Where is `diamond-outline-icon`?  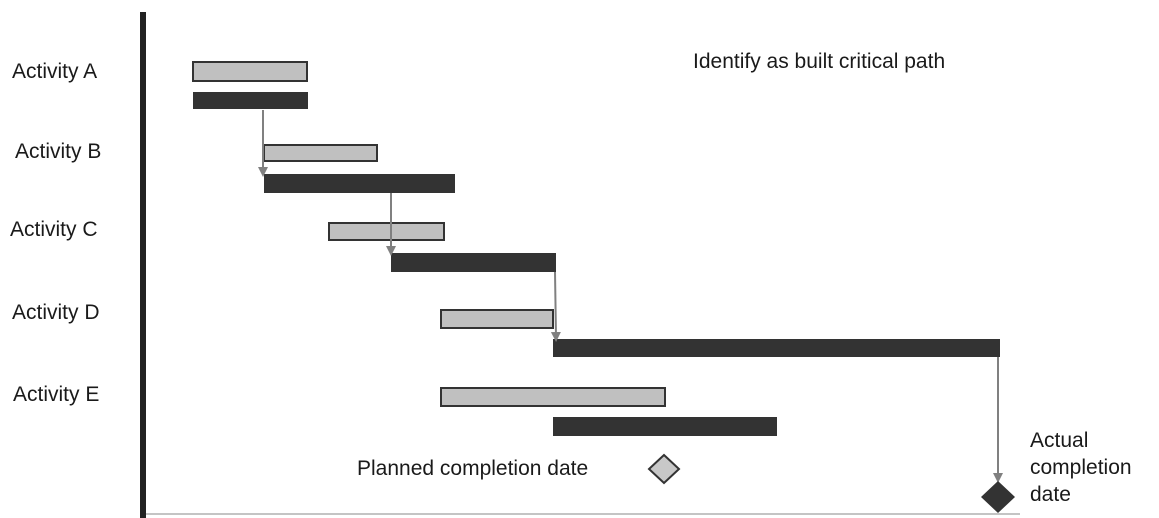 diamond-outline-icon is located at coordinates (664, 469).